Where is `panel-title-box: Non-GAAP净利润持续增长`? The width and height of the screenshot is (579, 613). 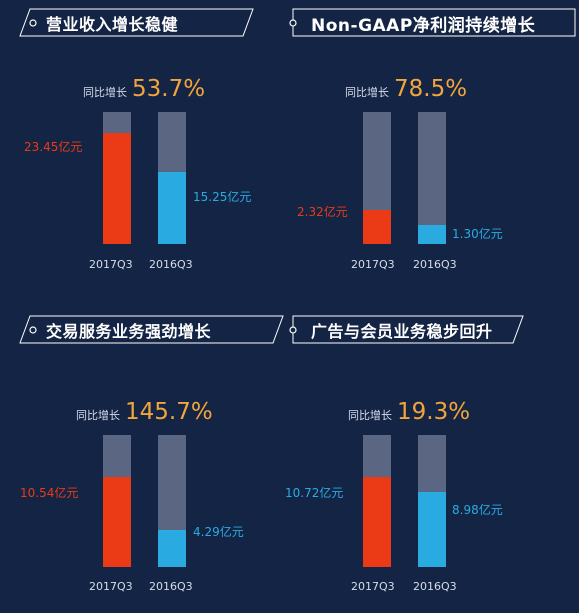
panel-title-box: Non-GAAP净利润持续增长 is located at coordinates (434, 22).